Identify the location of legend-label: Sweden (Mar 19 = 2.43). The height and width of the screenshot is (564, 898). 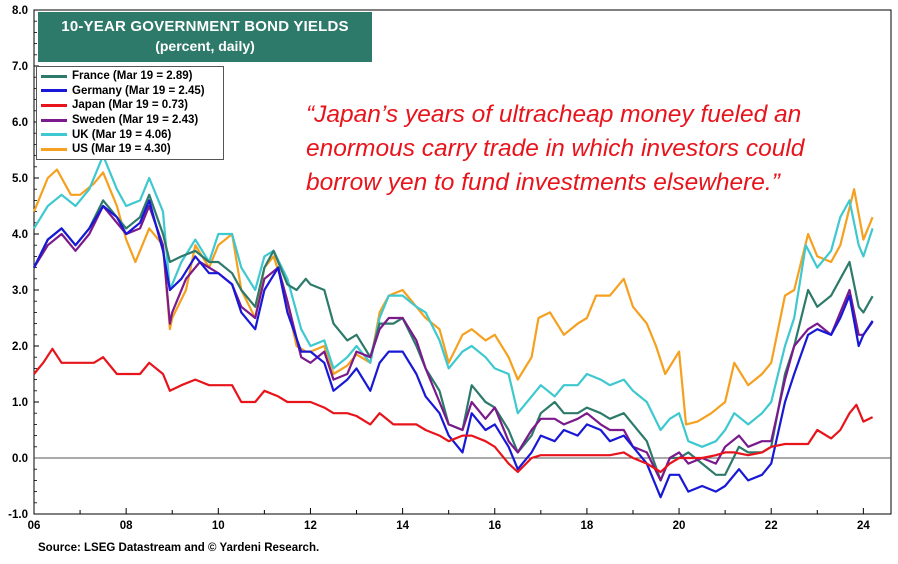
(135, 120).